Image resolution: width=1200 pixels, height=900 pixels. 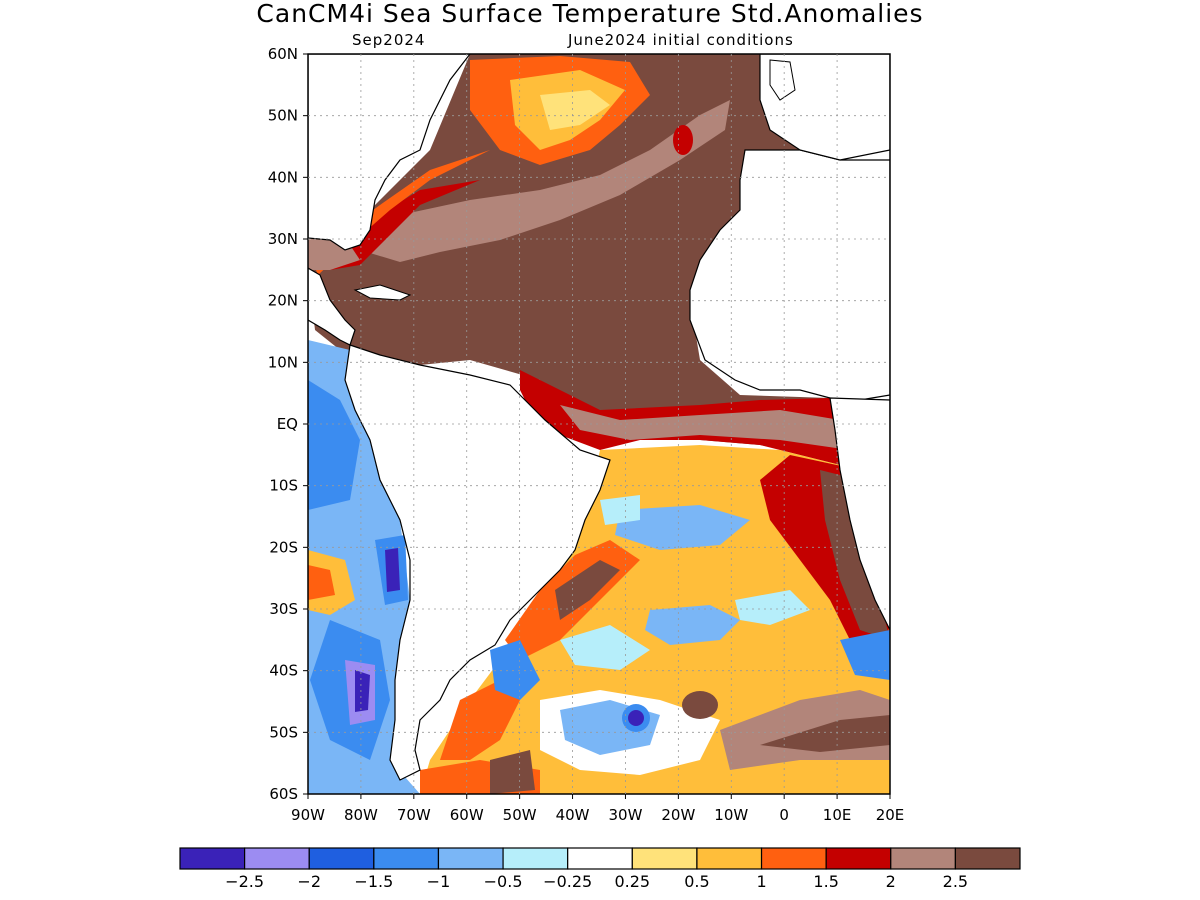 I want to click on lat-tick-label: 20N, so click(x=283, y=301).